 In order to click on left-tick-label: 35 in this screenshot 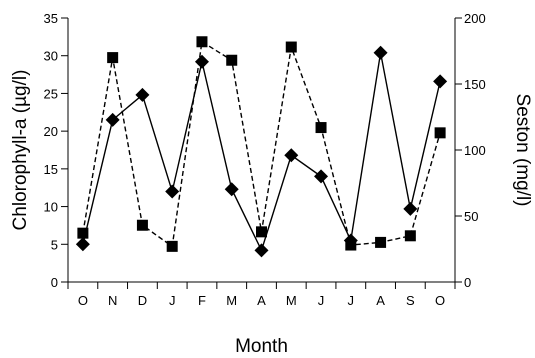, I will do `click(51, 18)`.